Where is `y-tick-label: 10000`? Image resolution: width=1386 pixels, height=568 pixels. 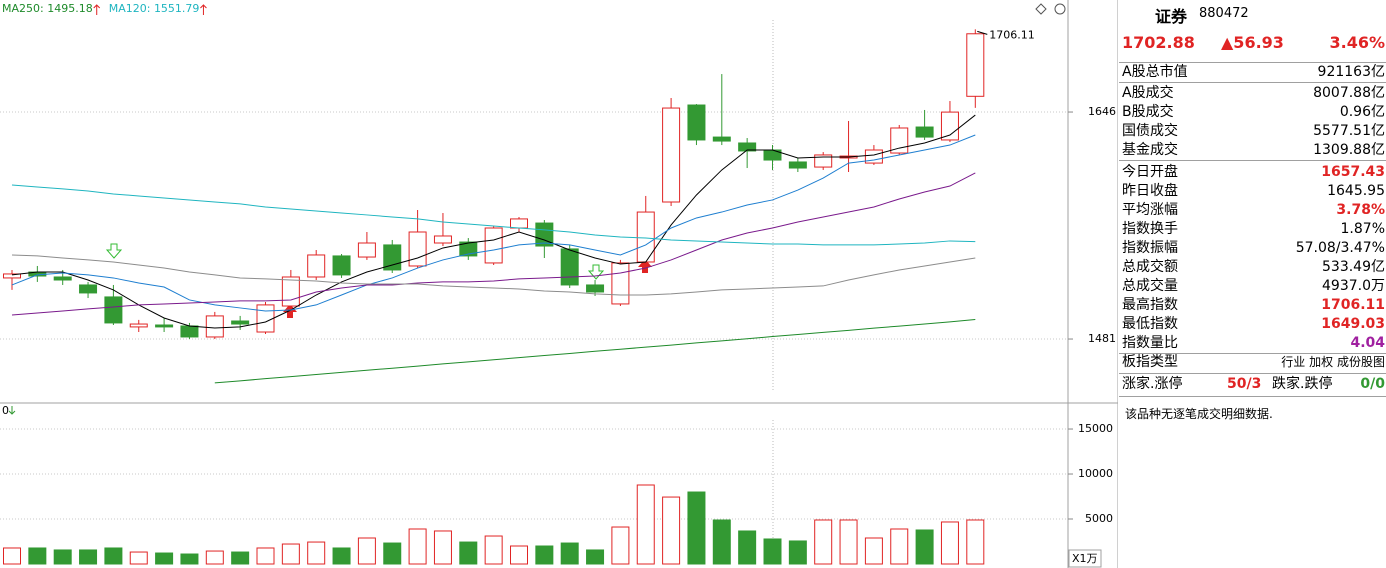 y-tick-label: 10000 is located at coordinates (1095, 473).